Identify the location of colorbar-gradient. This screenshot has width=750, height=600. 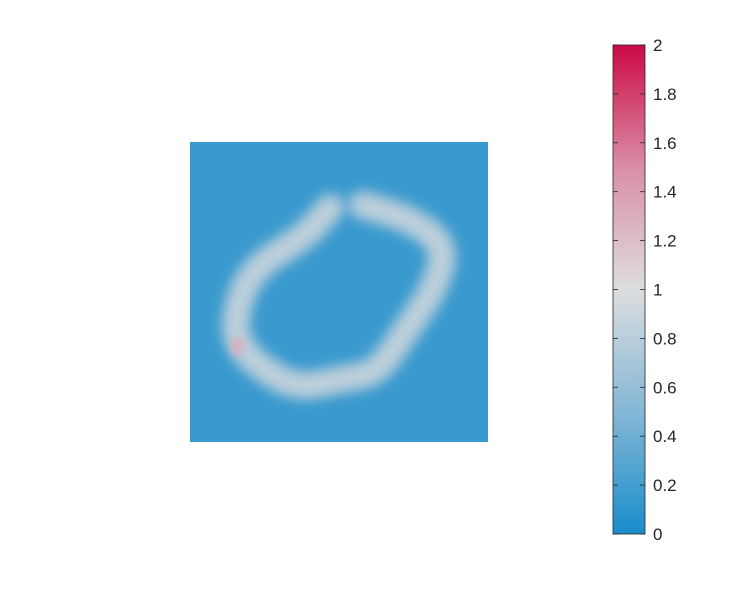
(629, 289).